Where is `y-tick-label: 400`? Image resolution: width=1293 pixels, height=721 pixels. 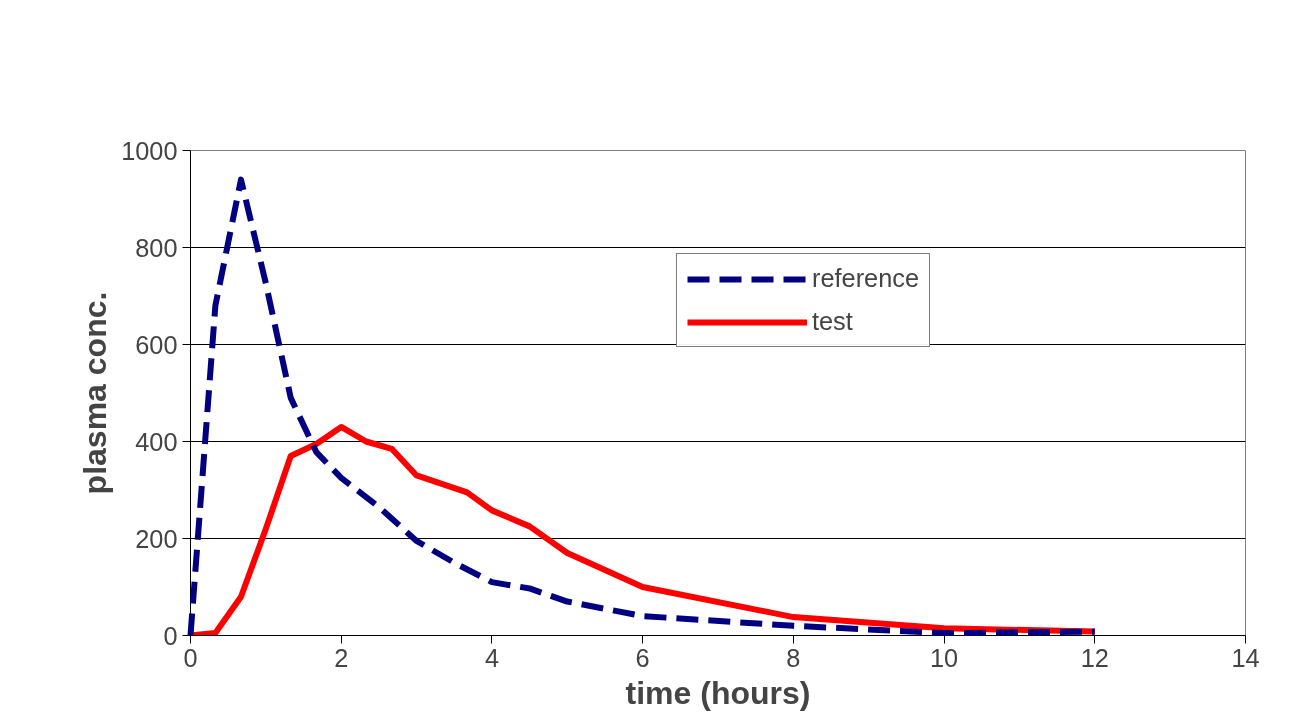 y-tick-label: 400 is located at coordinates (156, 441).